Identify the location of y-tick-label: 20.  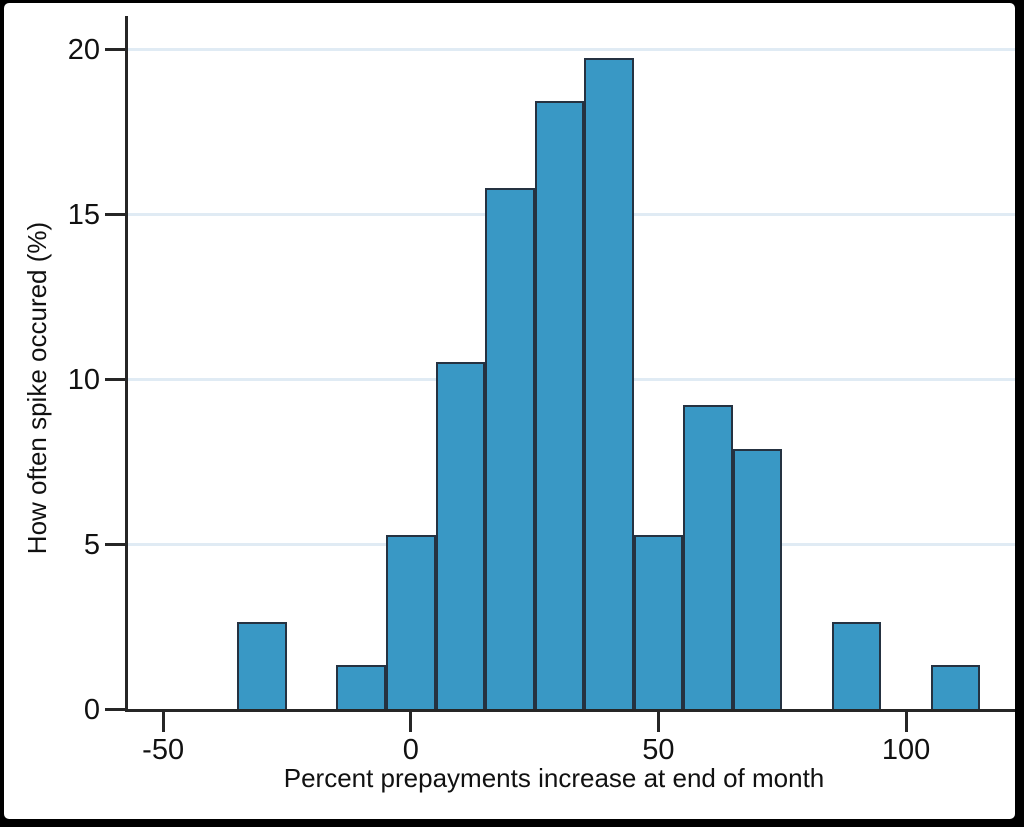
(83, 49).